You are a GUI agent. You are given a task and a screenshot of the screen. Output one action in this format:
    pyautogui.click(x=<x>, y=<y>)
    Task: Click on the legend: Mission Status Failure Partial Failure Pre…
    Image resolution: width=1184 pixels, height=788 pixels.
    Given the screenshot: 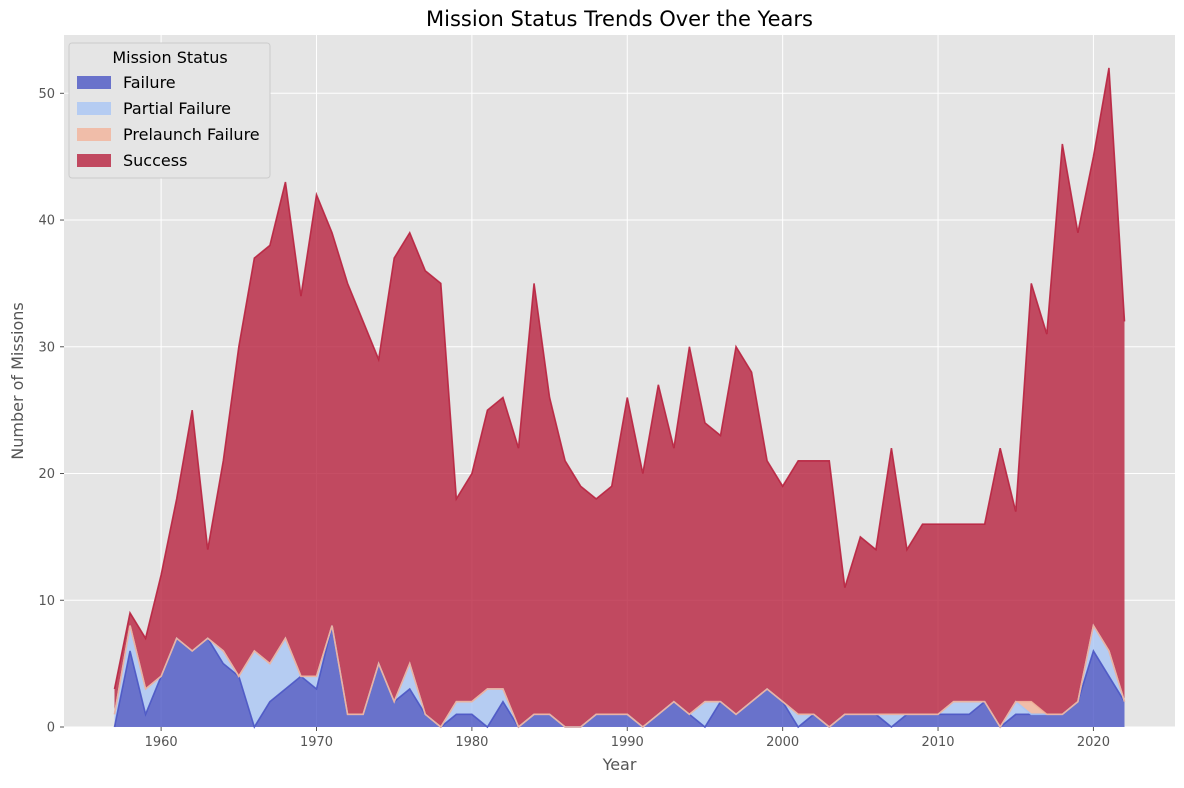 What is the action you would take?
    pyautogui.click(x=169, y=110)
    